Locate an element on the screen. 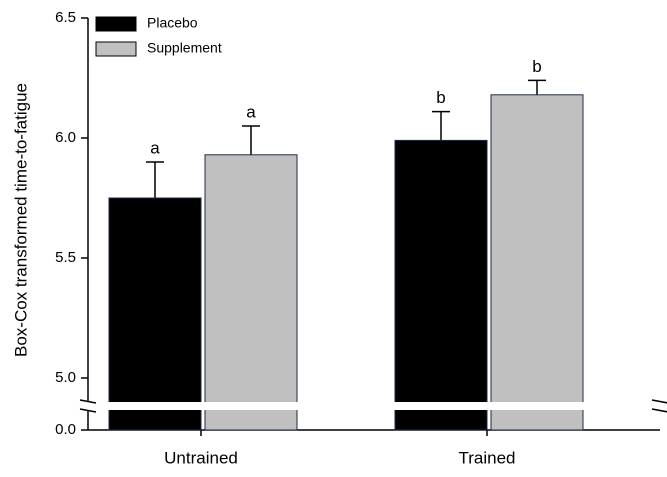  axis-break is located at coordinates (375, 406).